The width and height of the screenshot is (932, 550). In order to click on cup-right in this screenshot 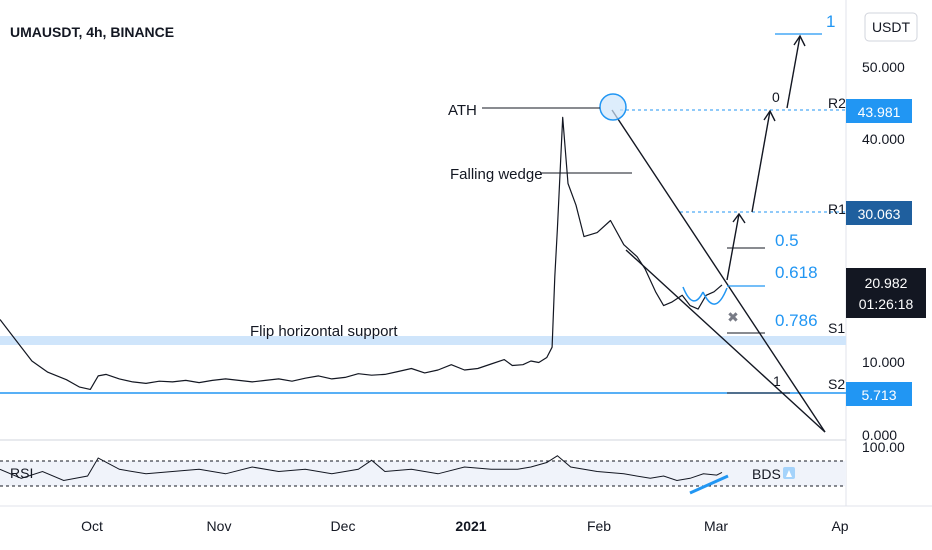, I will do `click(715, 296)`.